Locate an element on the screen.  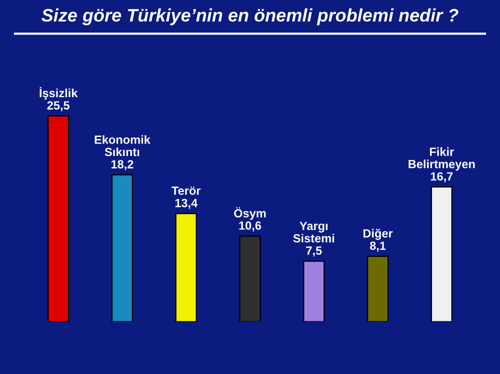
x-tick-label: Yargı Sistemi is located at coordinates (313, 232).